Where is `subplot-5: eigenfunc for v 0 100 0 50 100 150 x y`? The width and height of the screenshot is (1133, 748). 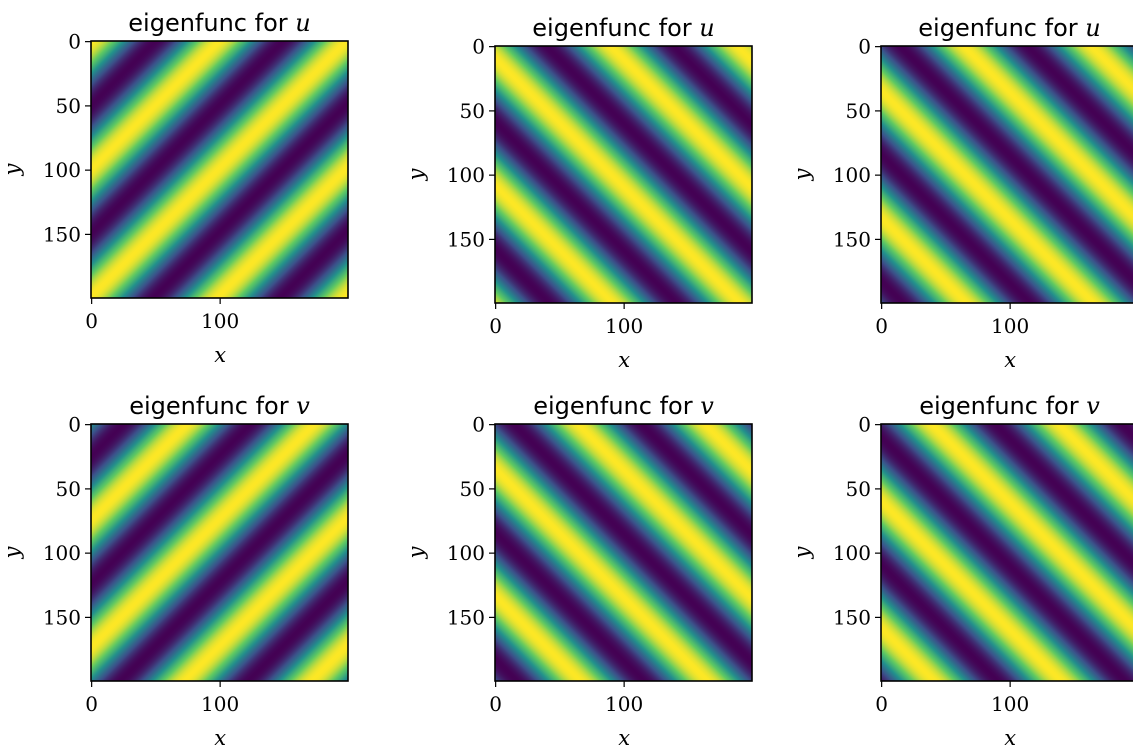
subplot-5: eigenfunc for v 0 100 0 50 100 150 x y is located at coordinates (578, 570).